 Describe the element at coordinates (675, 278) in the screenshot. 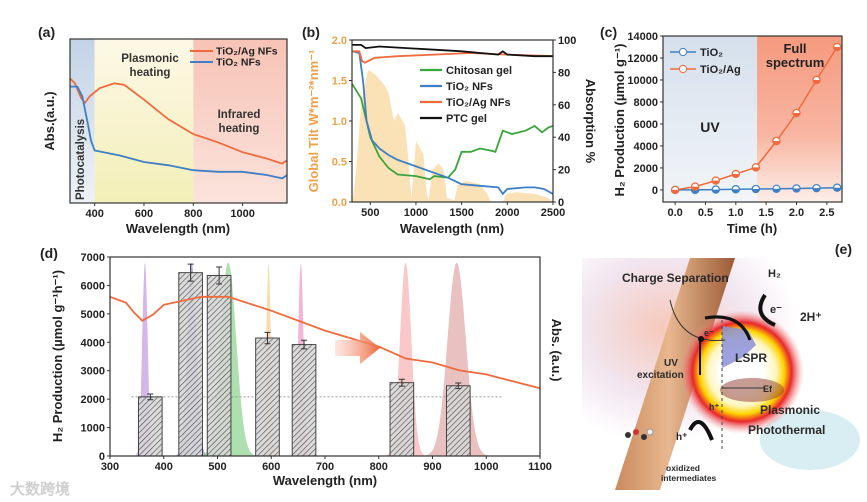

I see `charge-separation-label: Charge Separation` at that location.